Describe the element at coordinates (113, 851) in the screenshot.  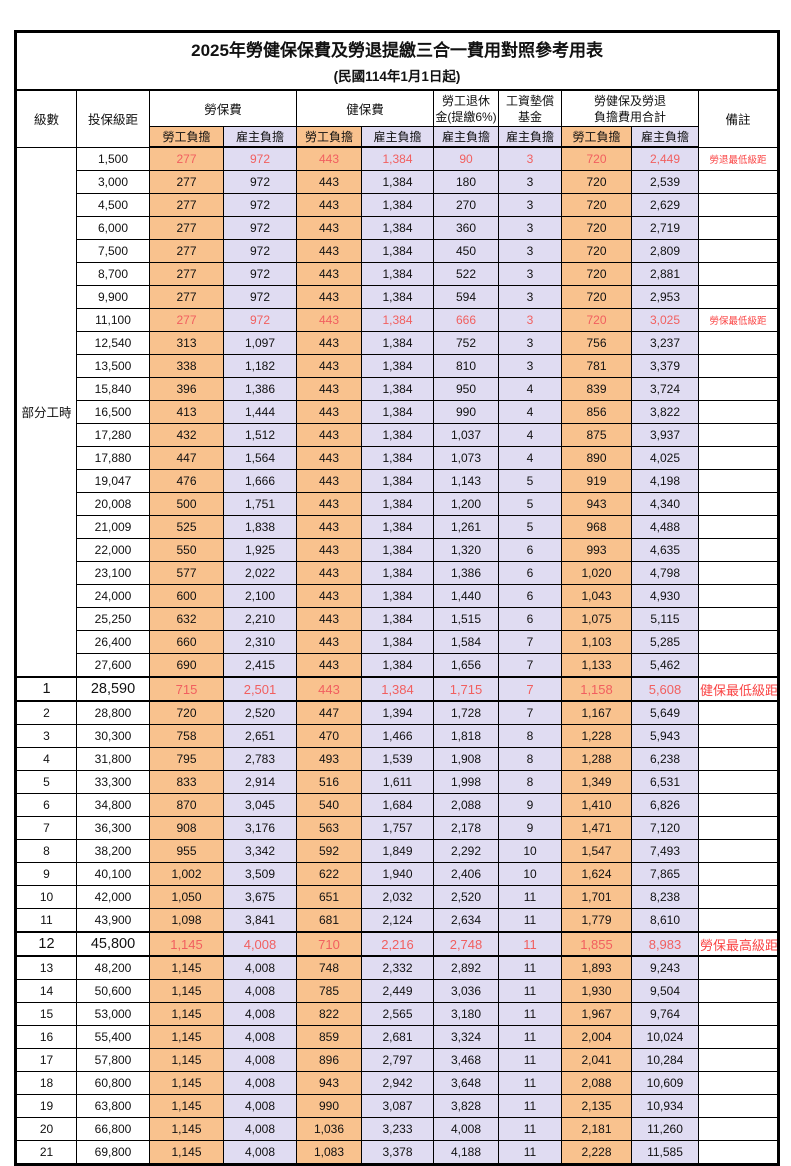
I see `salary-cell: 38,200` at that location.